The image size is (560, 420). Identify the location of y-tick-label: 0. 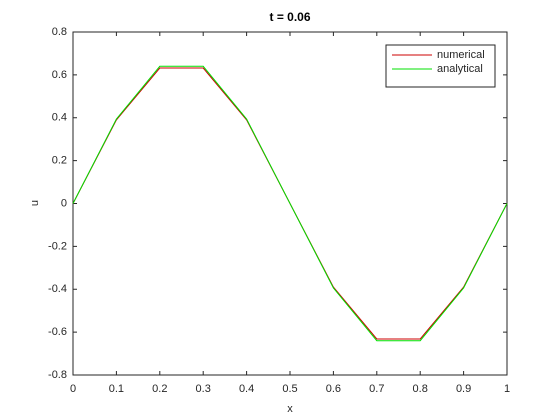
(64, 203).